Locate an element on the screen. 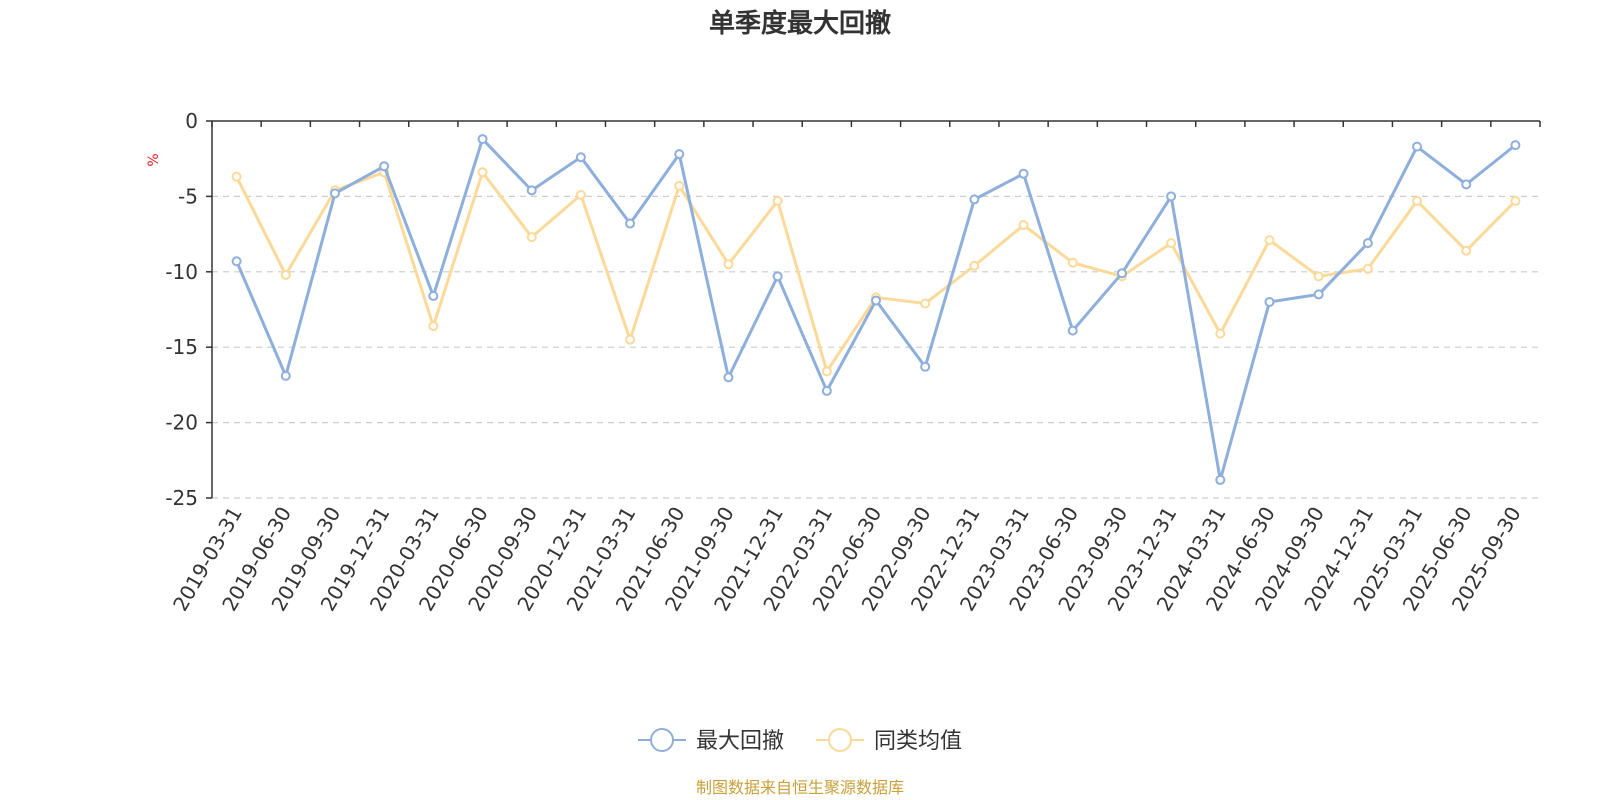 The width and height of the screenshot is (1600, 800). y-tick-label: 0 is located at coordinates (191, 121).